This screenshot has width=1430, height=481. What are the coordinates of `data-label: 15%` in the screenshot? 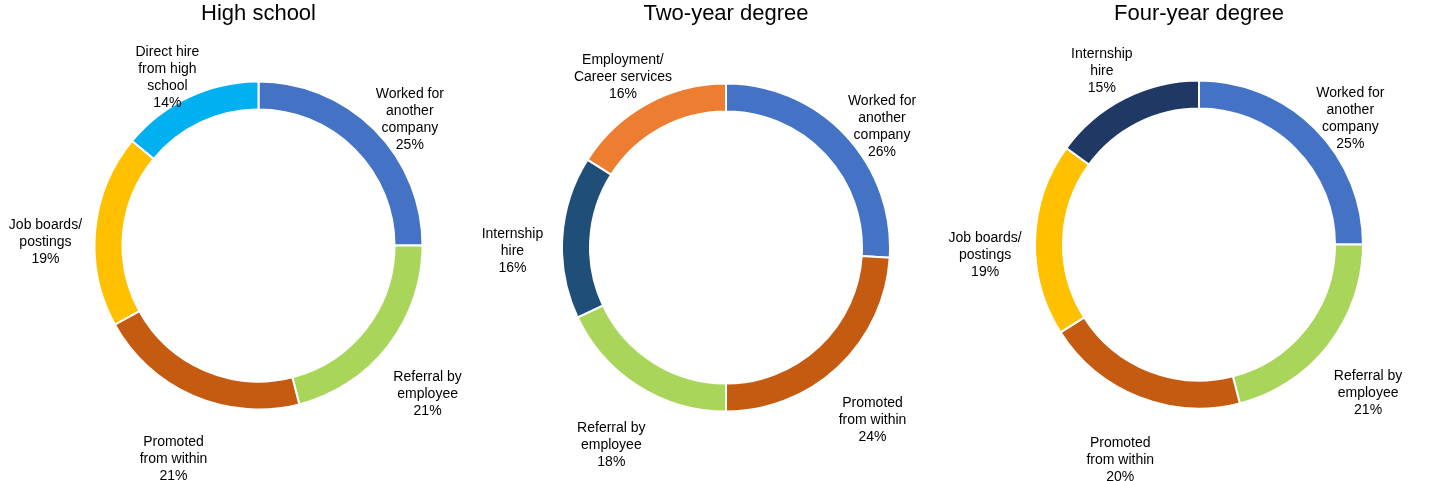 It's located at (1101, 86).